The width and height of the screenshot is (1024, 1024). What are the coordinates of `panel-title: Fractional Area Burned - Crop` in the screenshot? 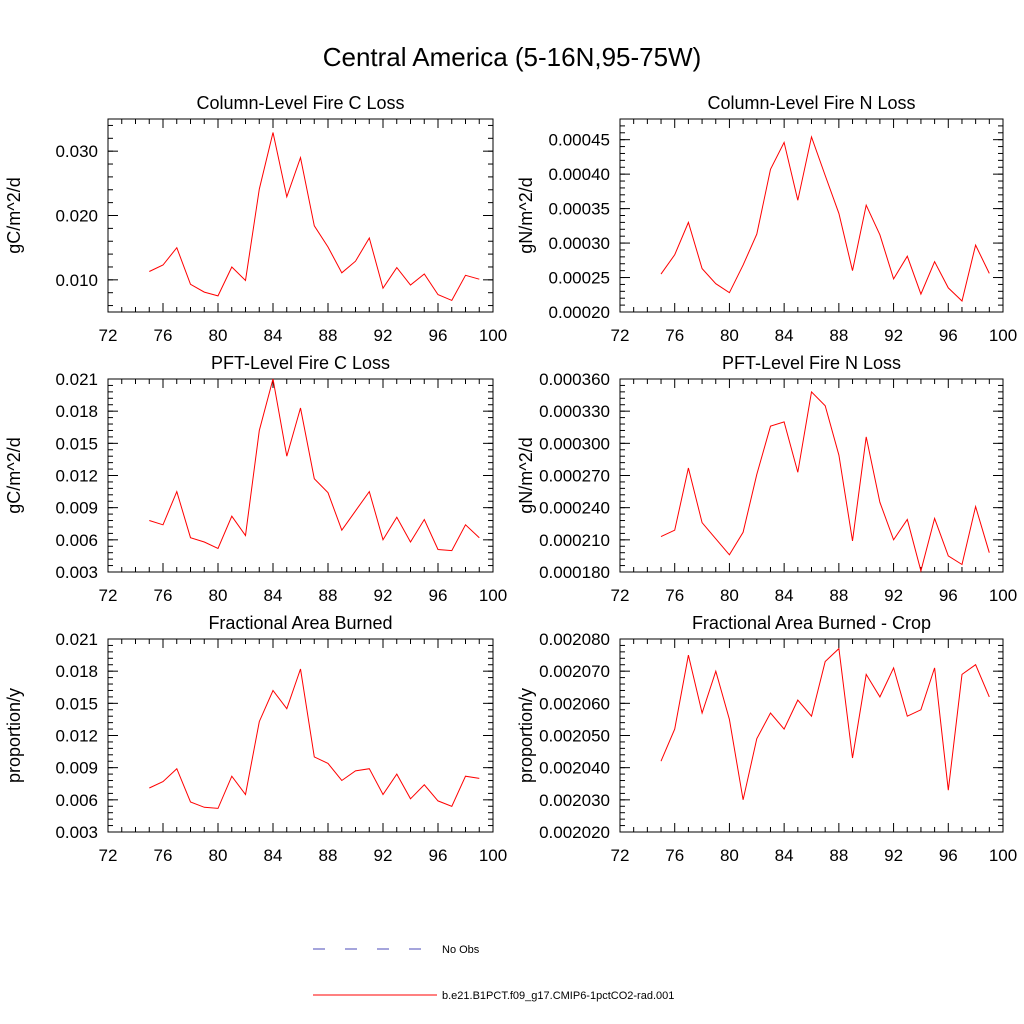 It's located at (811, 623).